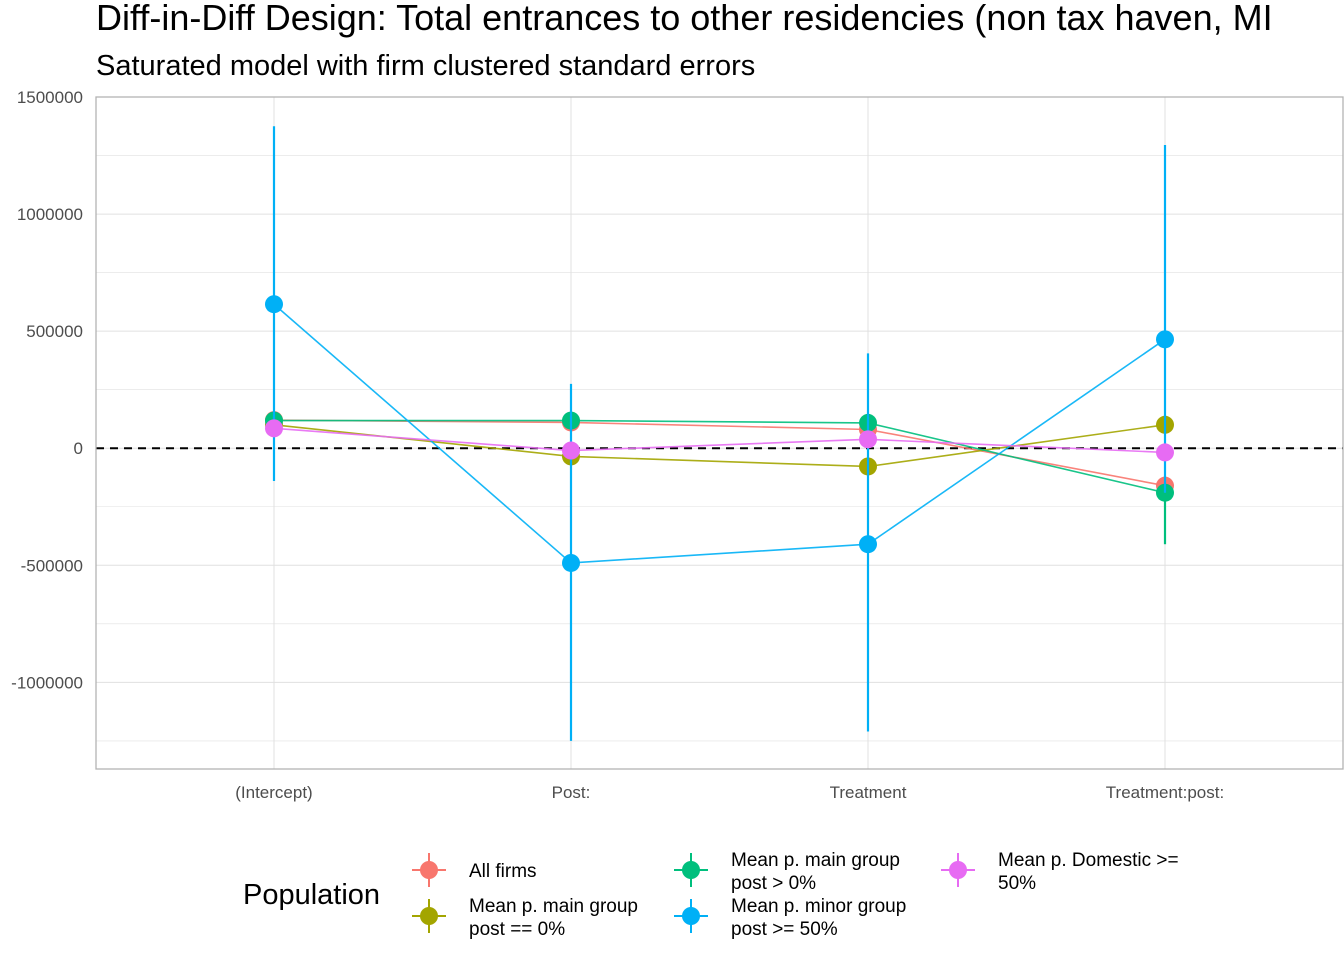 This screenshot has height=960, width=1344. Describe the element at coordinates (517, 929) in the screenshot. I see `legend-label: post == 0%` at that location.